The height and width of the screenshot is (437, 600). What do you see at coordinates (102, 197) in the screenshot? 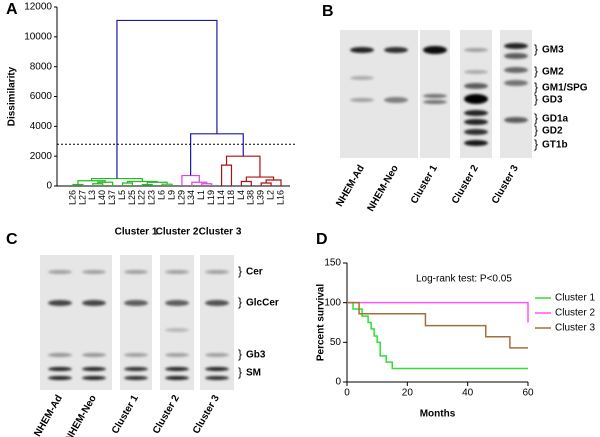
I see `leaf-label: L40` at bounding box center [102, 197].